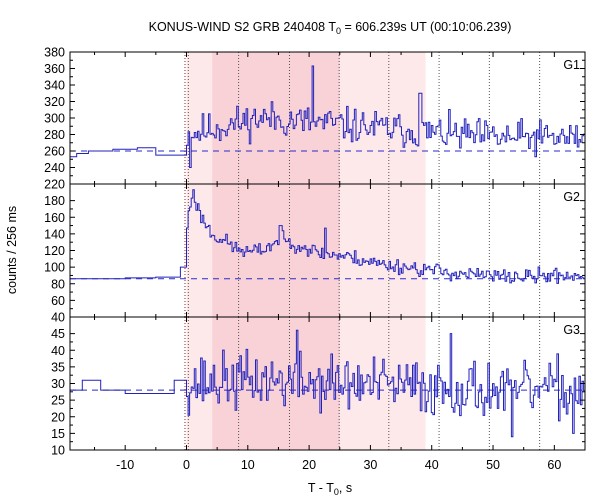 This screenshot has height=500, width=600. What do you see at coordinates (54, 268) in the screenshot?
I see `y-tick-label: 100` at bounding box center [54, 268].